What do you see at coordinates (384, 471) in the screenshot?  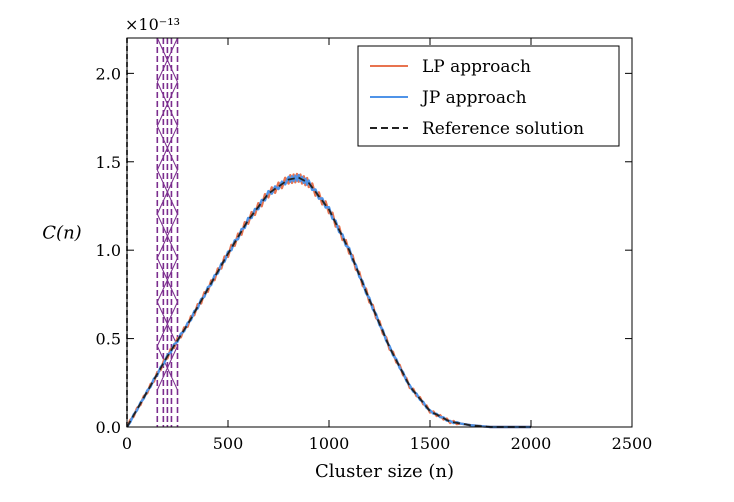 I see `x-axis-label: Cluster size (n)` at bounding box center [384, 471].